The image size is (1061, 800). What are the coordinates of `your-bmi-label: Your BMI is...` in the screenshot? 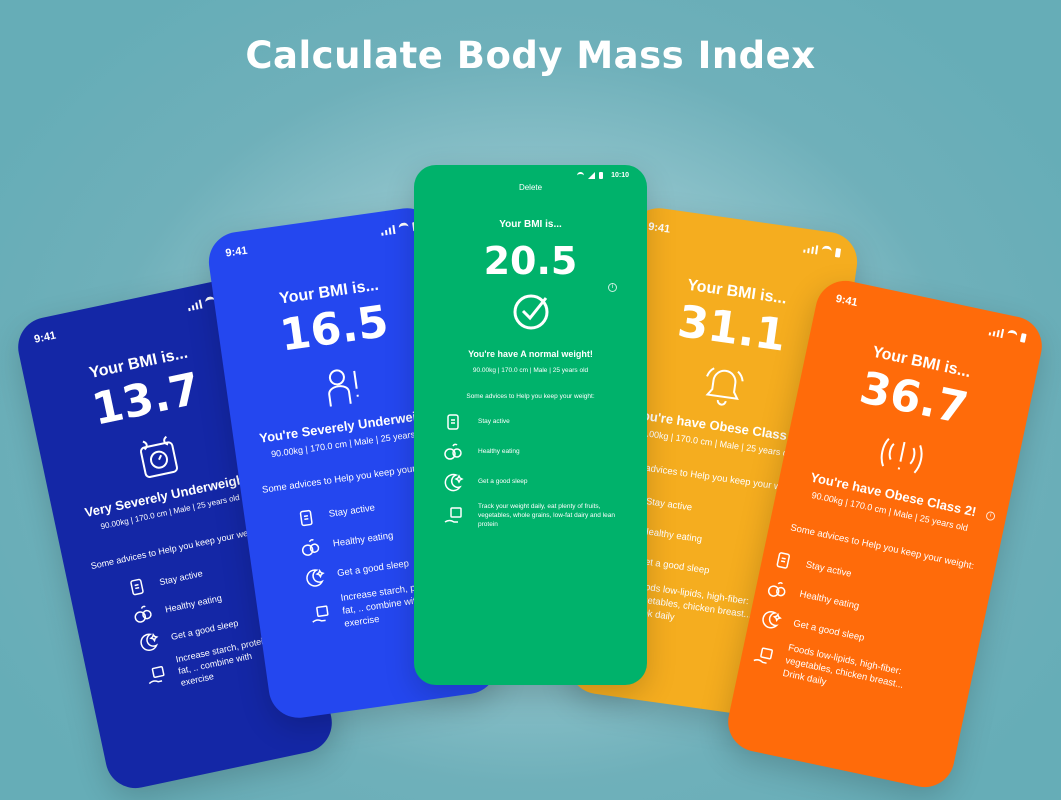 It's located at (530, 224).